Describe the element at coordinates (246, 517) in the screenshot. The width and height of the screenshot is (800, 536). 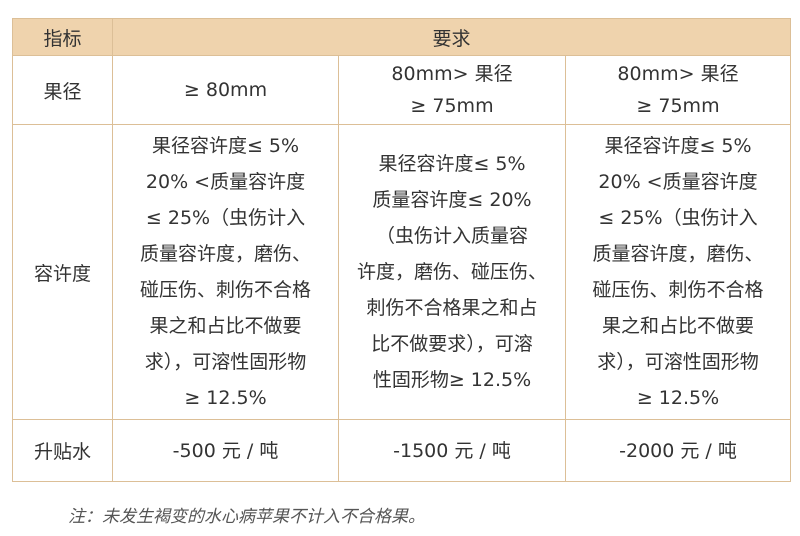
I see `footnote: 注：未发生褐变的水心病苹果不计入不合格果。` at that location.